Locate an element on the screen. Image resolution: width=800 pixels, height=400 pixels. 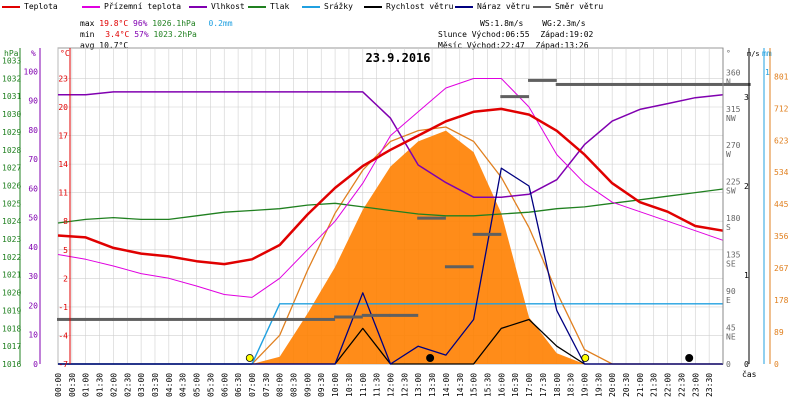
x-tick-label: 20:00 is located at coordinates (612, 385).